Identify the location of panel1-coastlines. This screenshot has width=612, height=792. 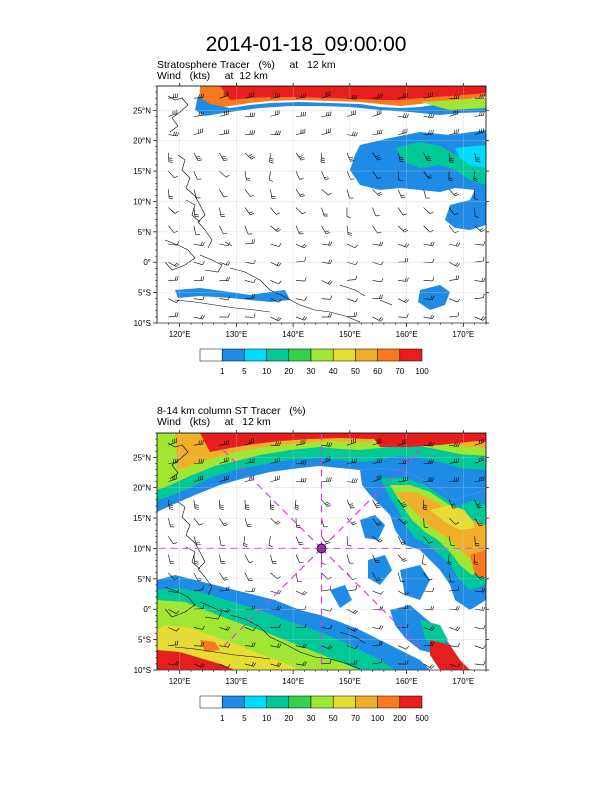
(278, 209).